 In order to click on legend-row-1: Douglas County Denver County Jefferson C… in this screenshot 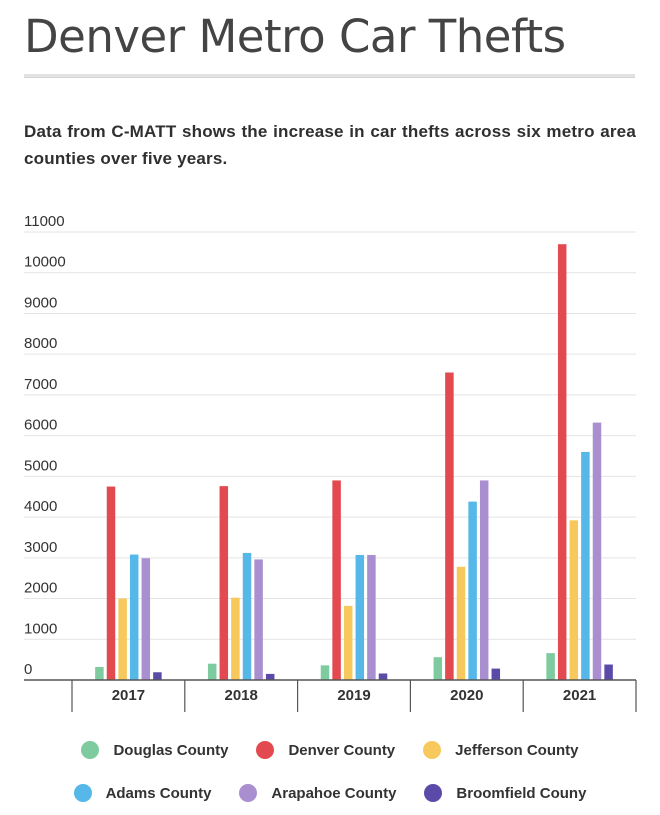, I will do `click(330, 750)`.